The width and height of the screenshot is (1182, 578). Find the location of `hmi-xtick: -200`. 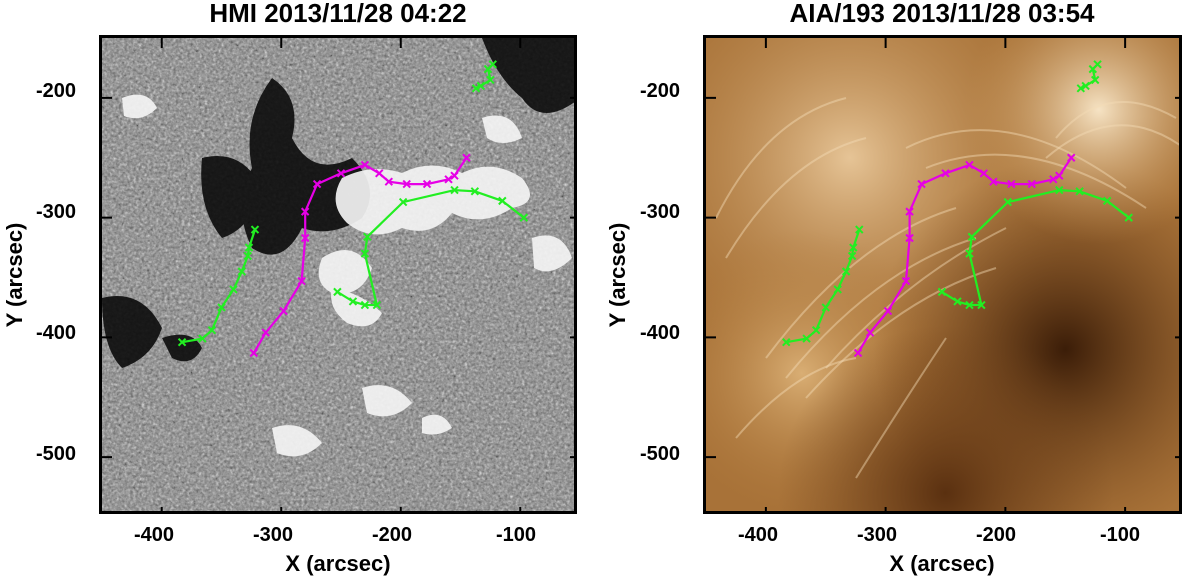

hmi-xtick: -200 is located at coordinates (392, 535).